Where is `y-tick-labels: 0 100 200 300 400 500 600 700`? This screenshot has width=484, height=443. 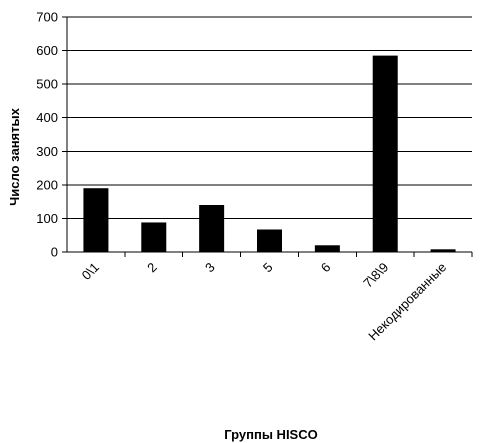
y-tick-labels: 0 100 200 300 400 500 600 700 is located at coordinates (47, 135).